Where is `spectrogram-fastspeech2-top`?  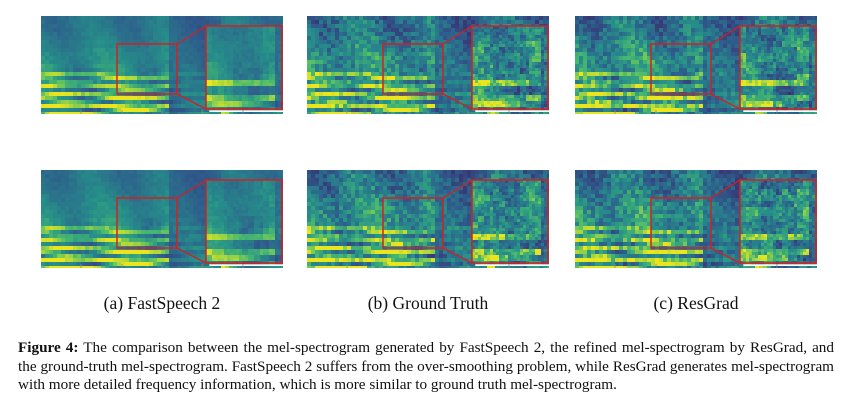
spectrogram-fastspeech2-top is located at coordinates (162, 65).